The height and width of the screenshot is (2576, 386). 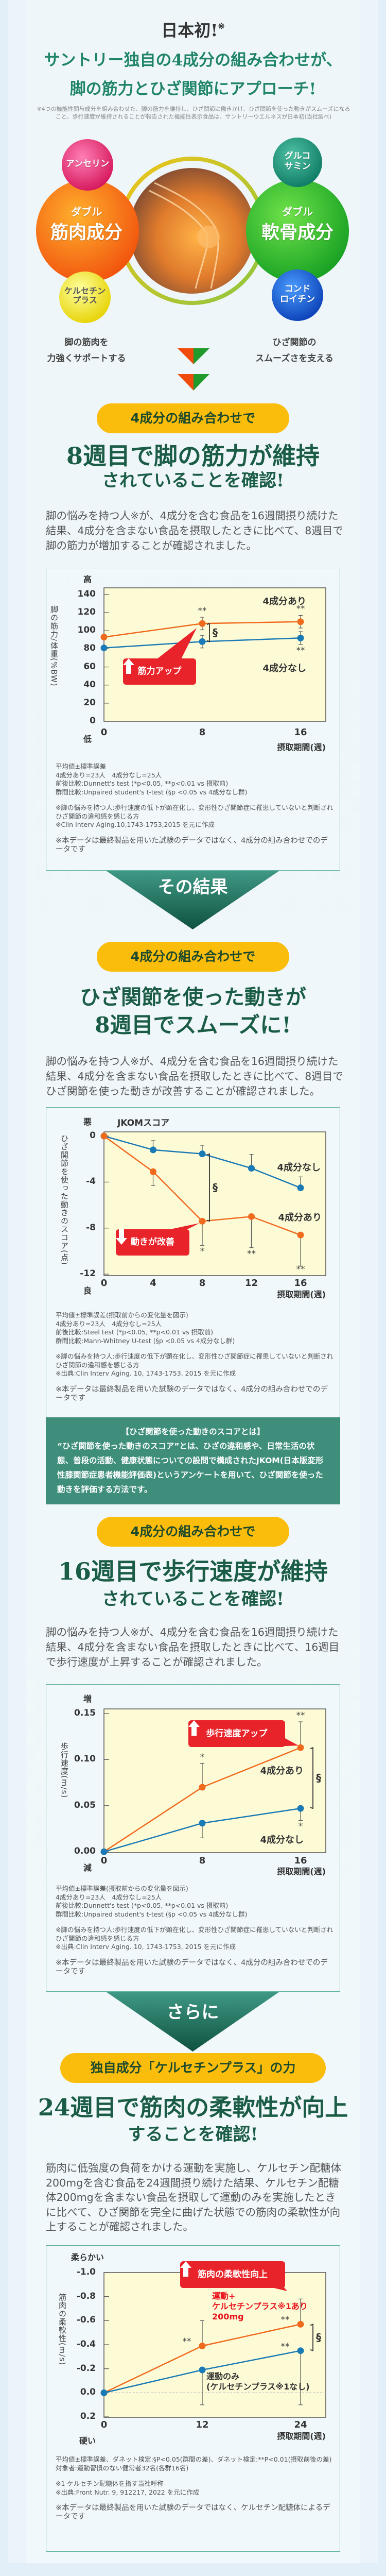 I want to click on plot-area, so click(x=214, y=654).